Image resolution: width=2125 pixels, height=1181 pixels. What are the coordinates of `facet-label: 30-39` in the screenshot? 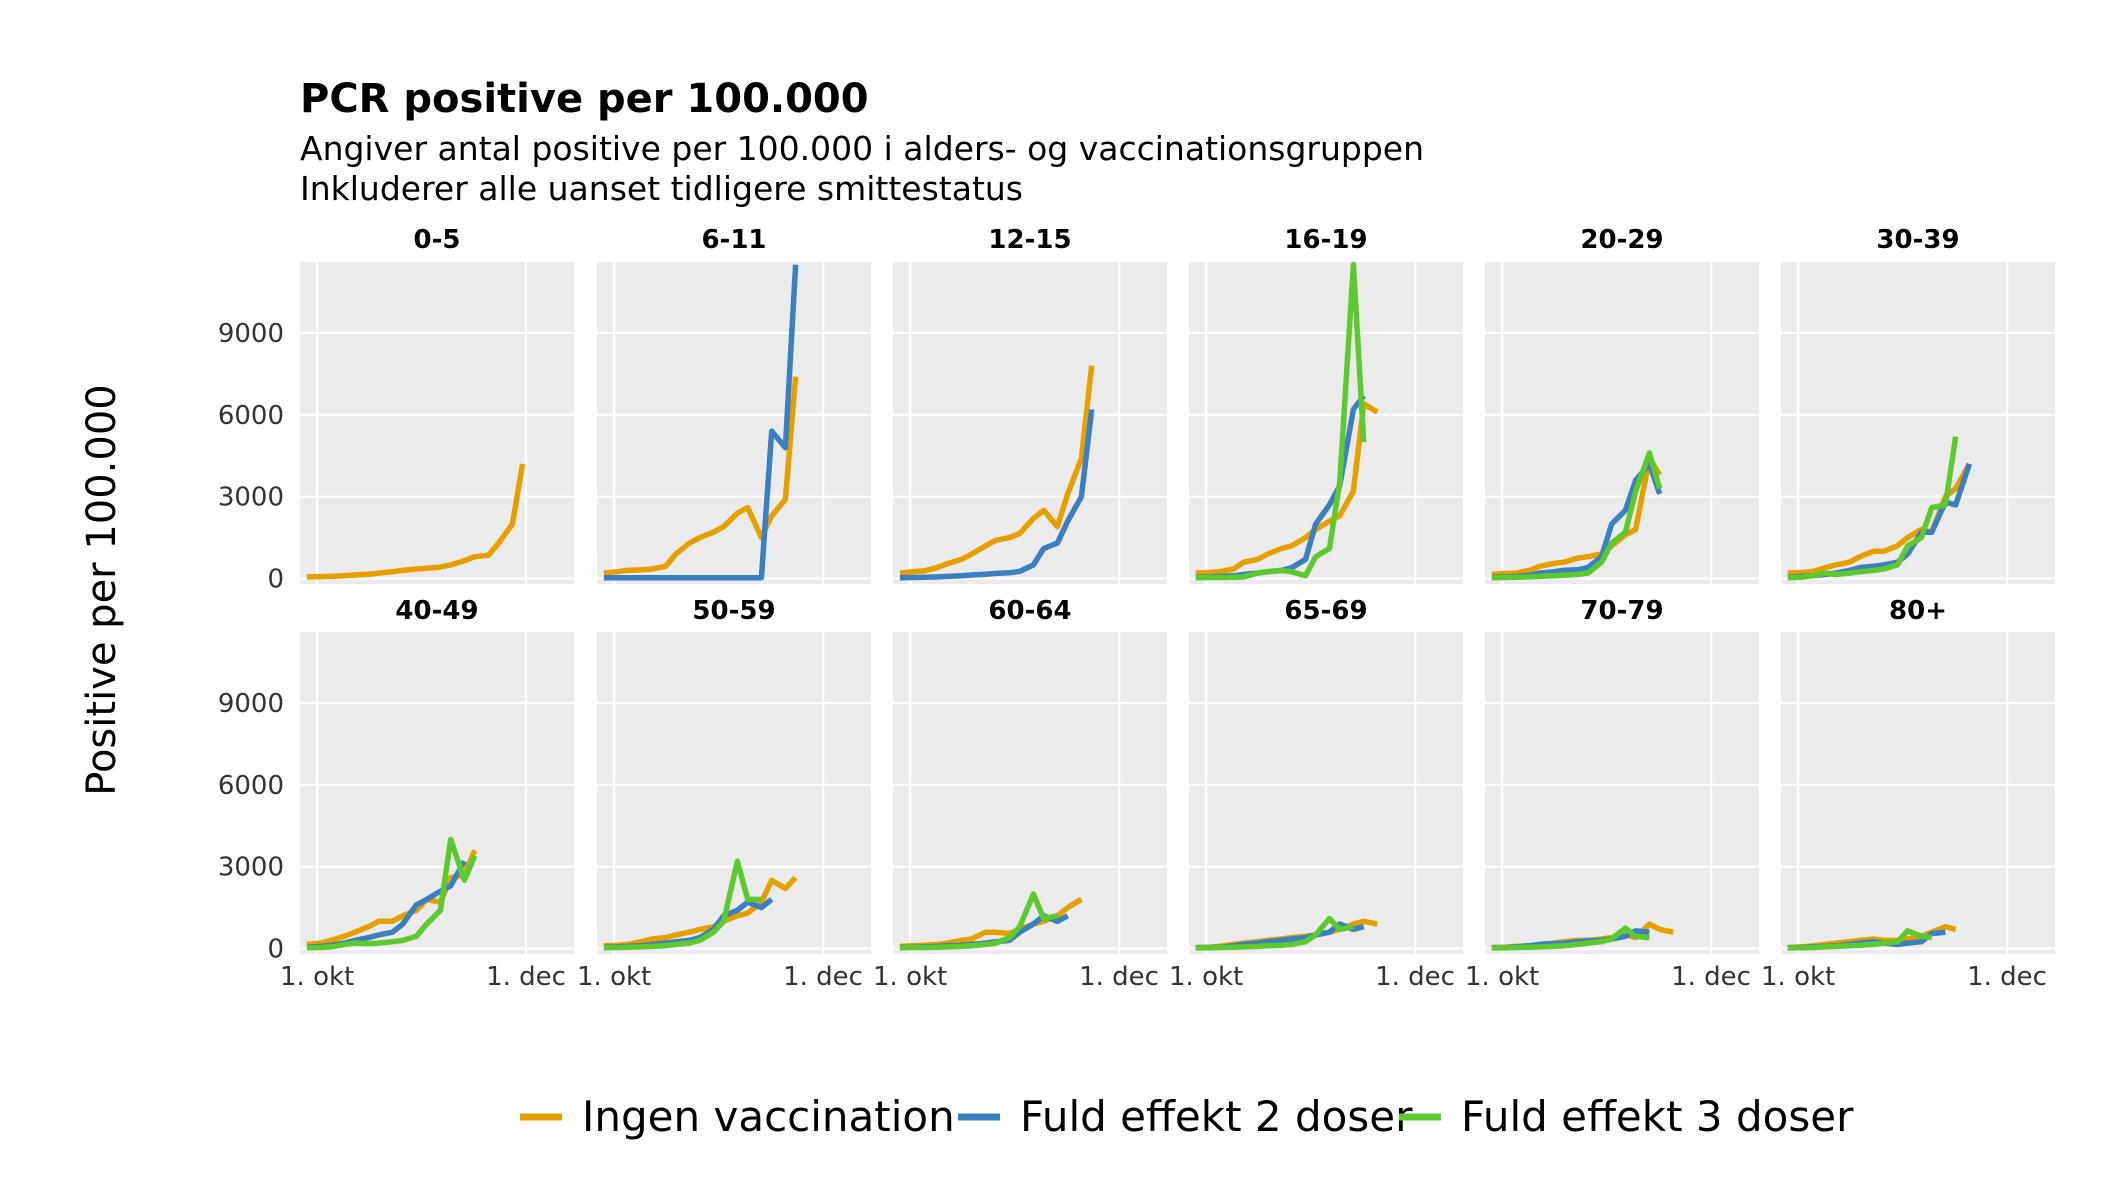 It's located at (1917, 240).